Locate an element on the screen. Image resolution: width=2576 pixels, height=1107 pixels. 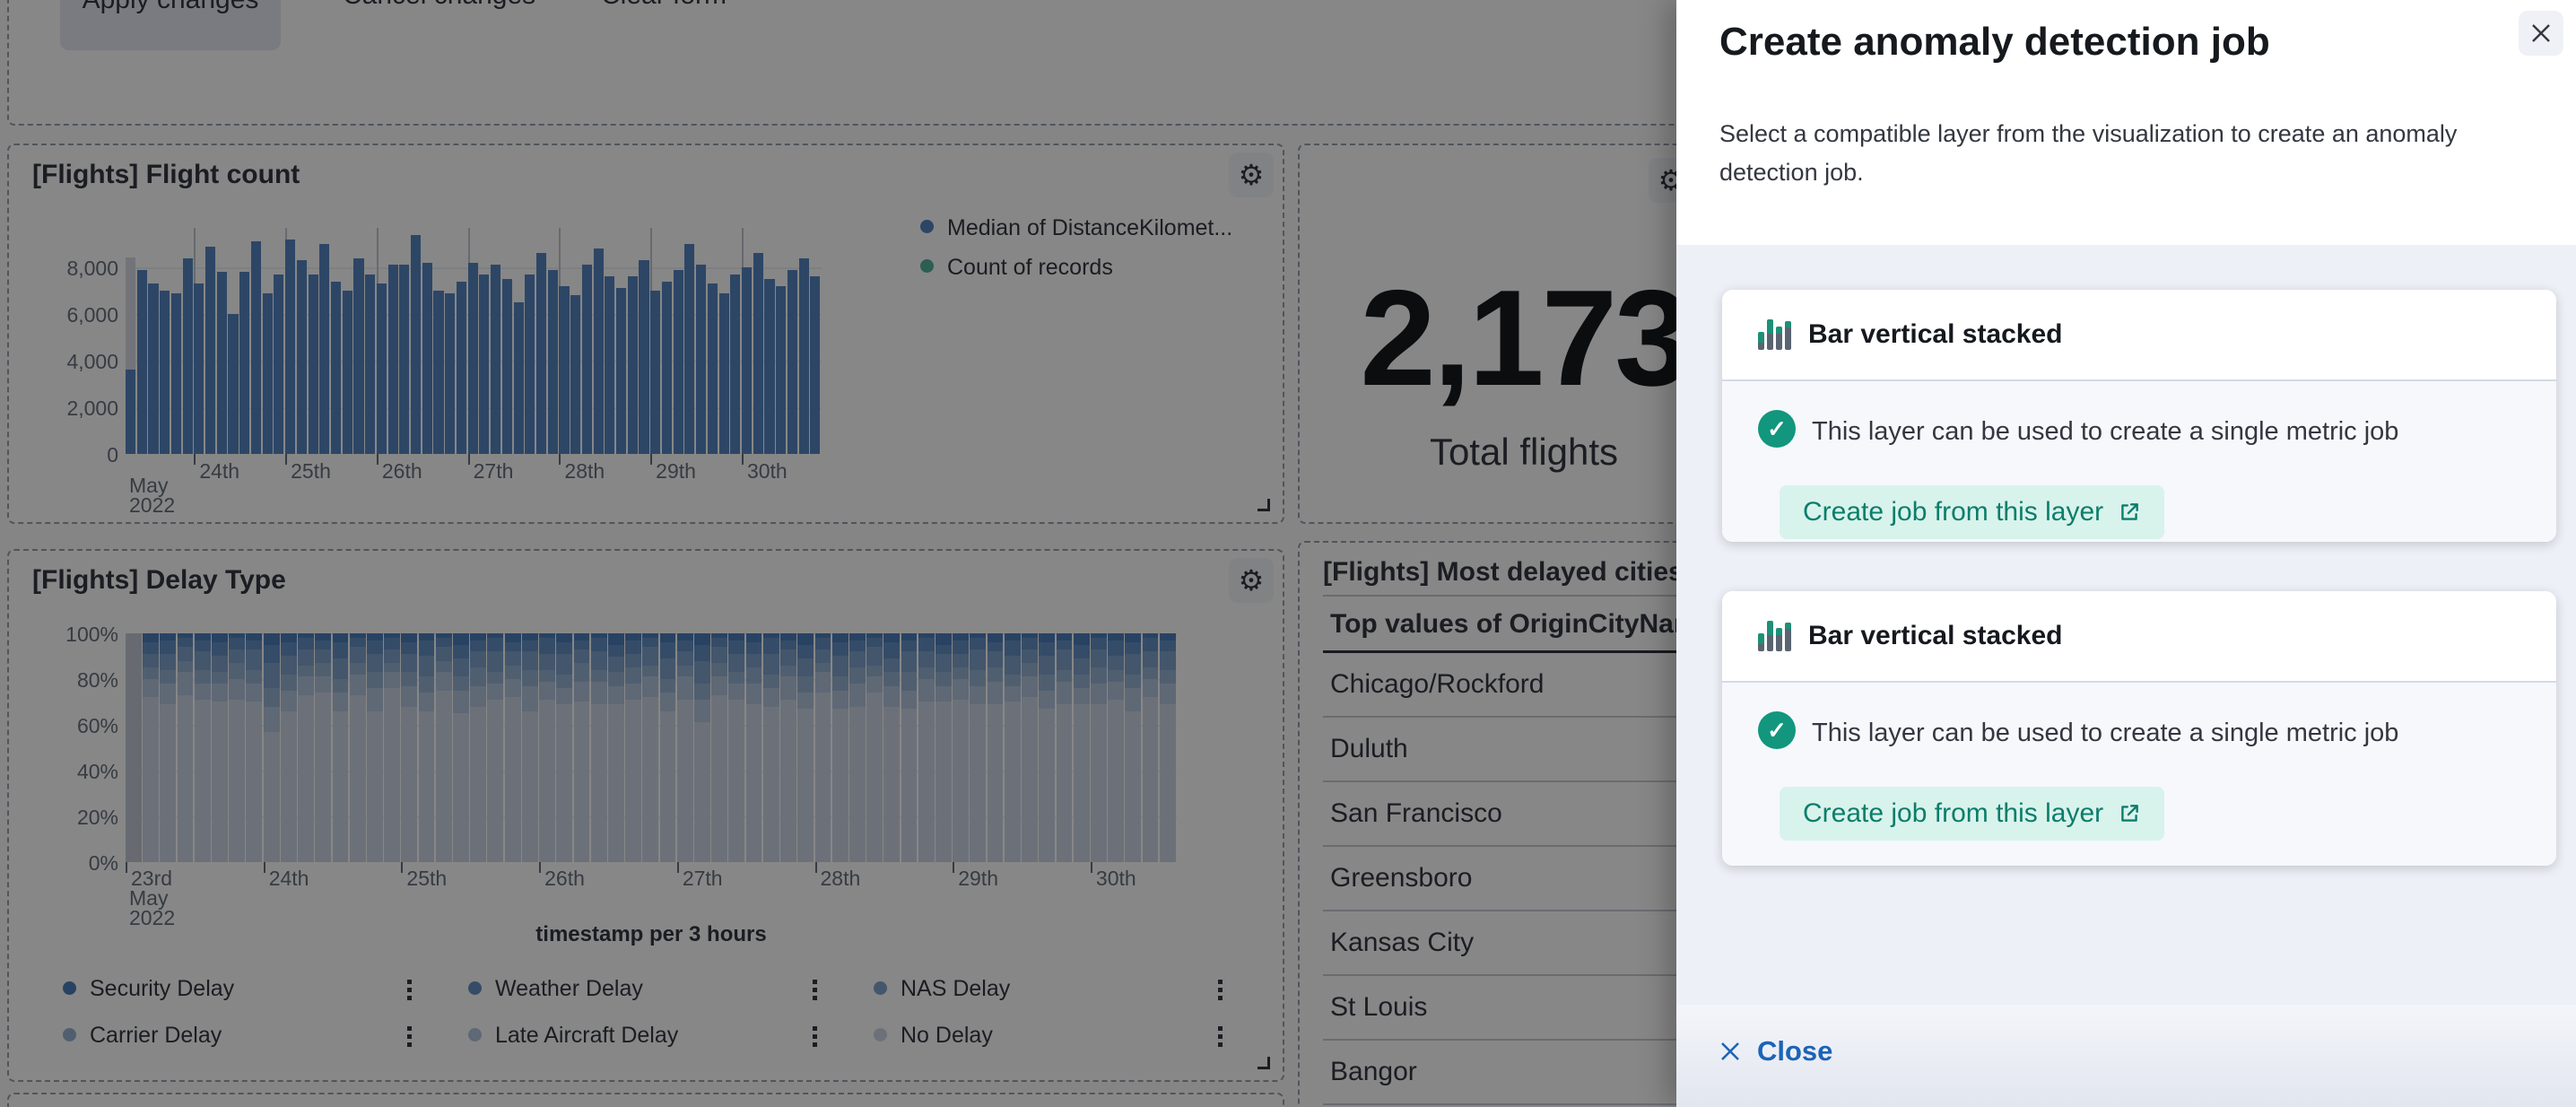
cancel-changes-button: Cancel changes is located at coordinates (439, 5).